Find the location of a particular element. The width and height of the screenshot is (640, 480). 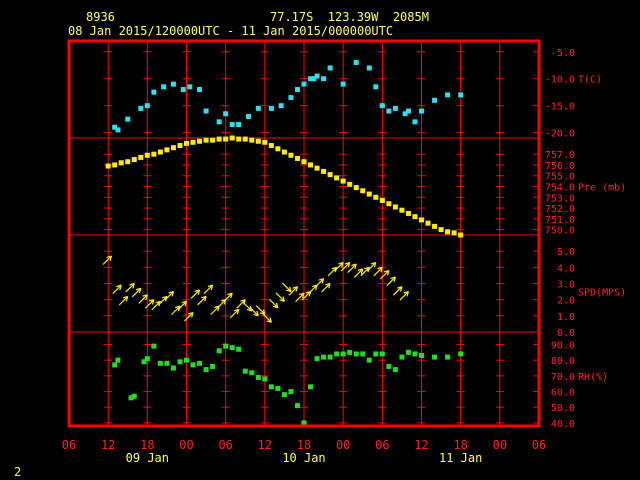

temperature-axis-label: T(C) is located at coordinates (590, 80).